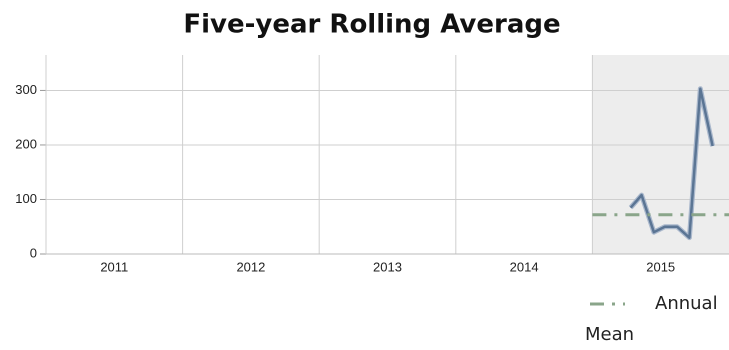  Describe the element at coordinates (250, 266) in the screenshot. I see `x-tick-label: 2012` at that location.